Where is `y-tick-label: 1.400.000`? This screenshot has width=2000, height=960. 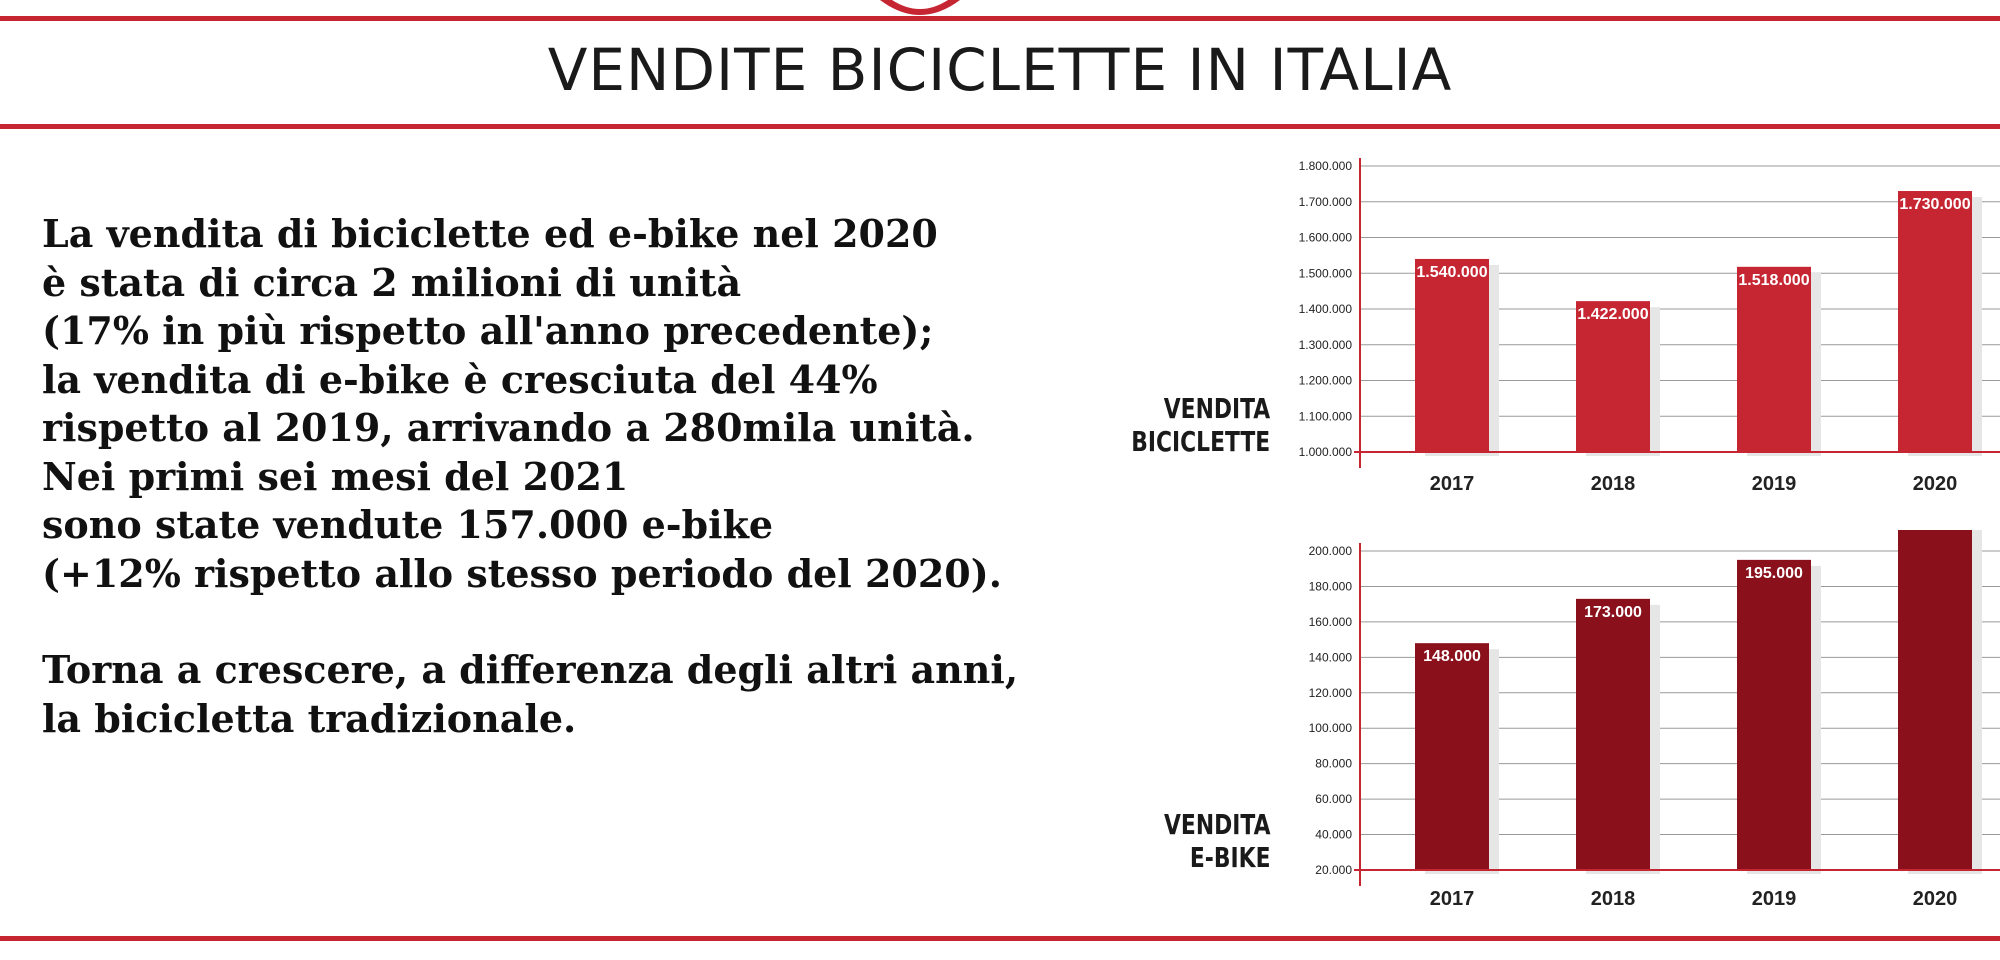 y-tick-label: 1.400.000 is located at coordinates (1326, 309).